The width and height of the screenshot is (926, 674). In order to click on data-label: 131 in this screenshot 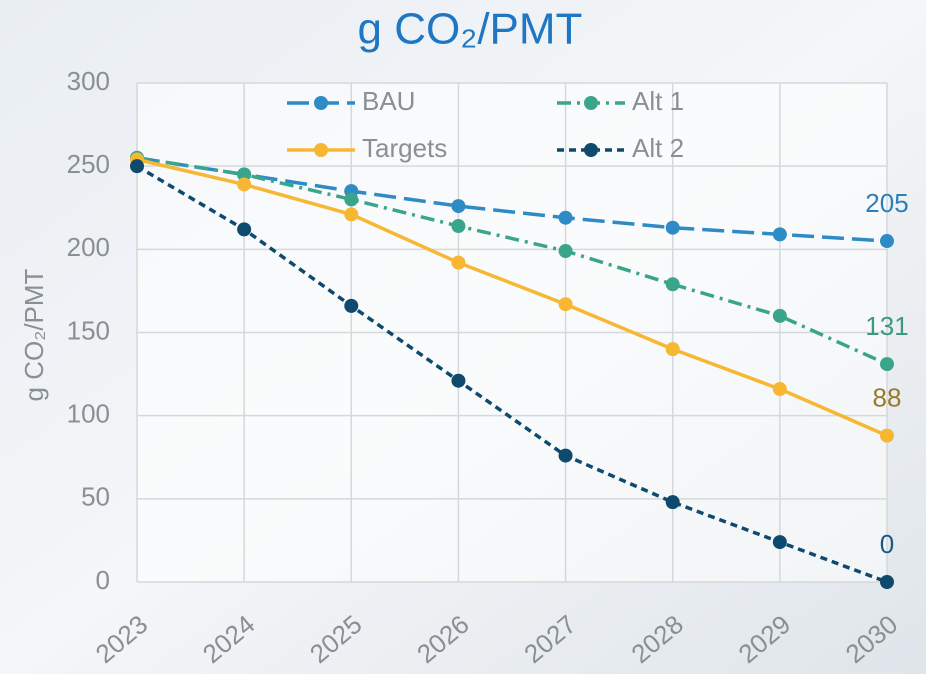, I will do `click(886, 326)`.